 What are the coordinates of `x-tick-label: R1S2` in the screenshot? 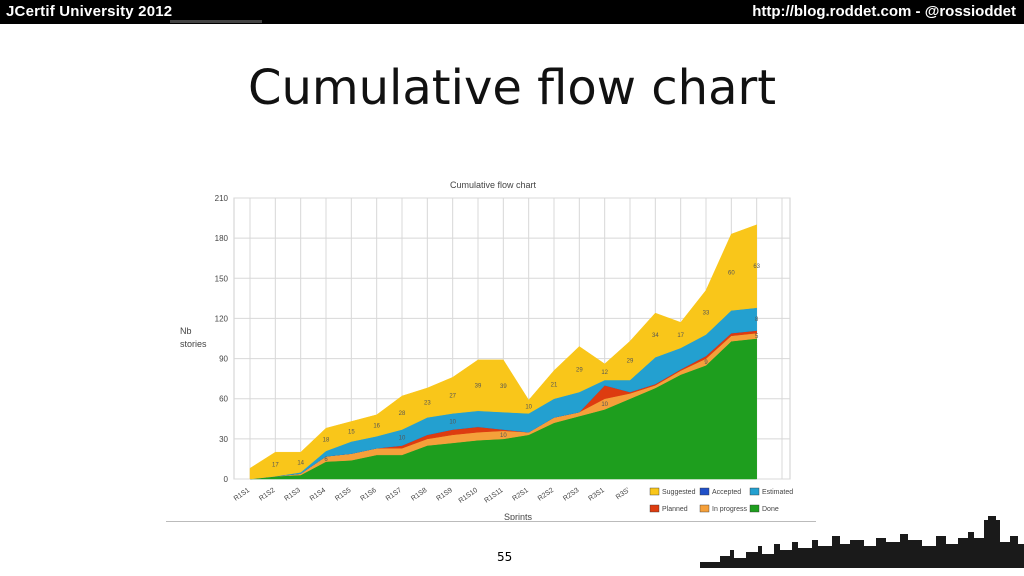 It's located at (267, 495).